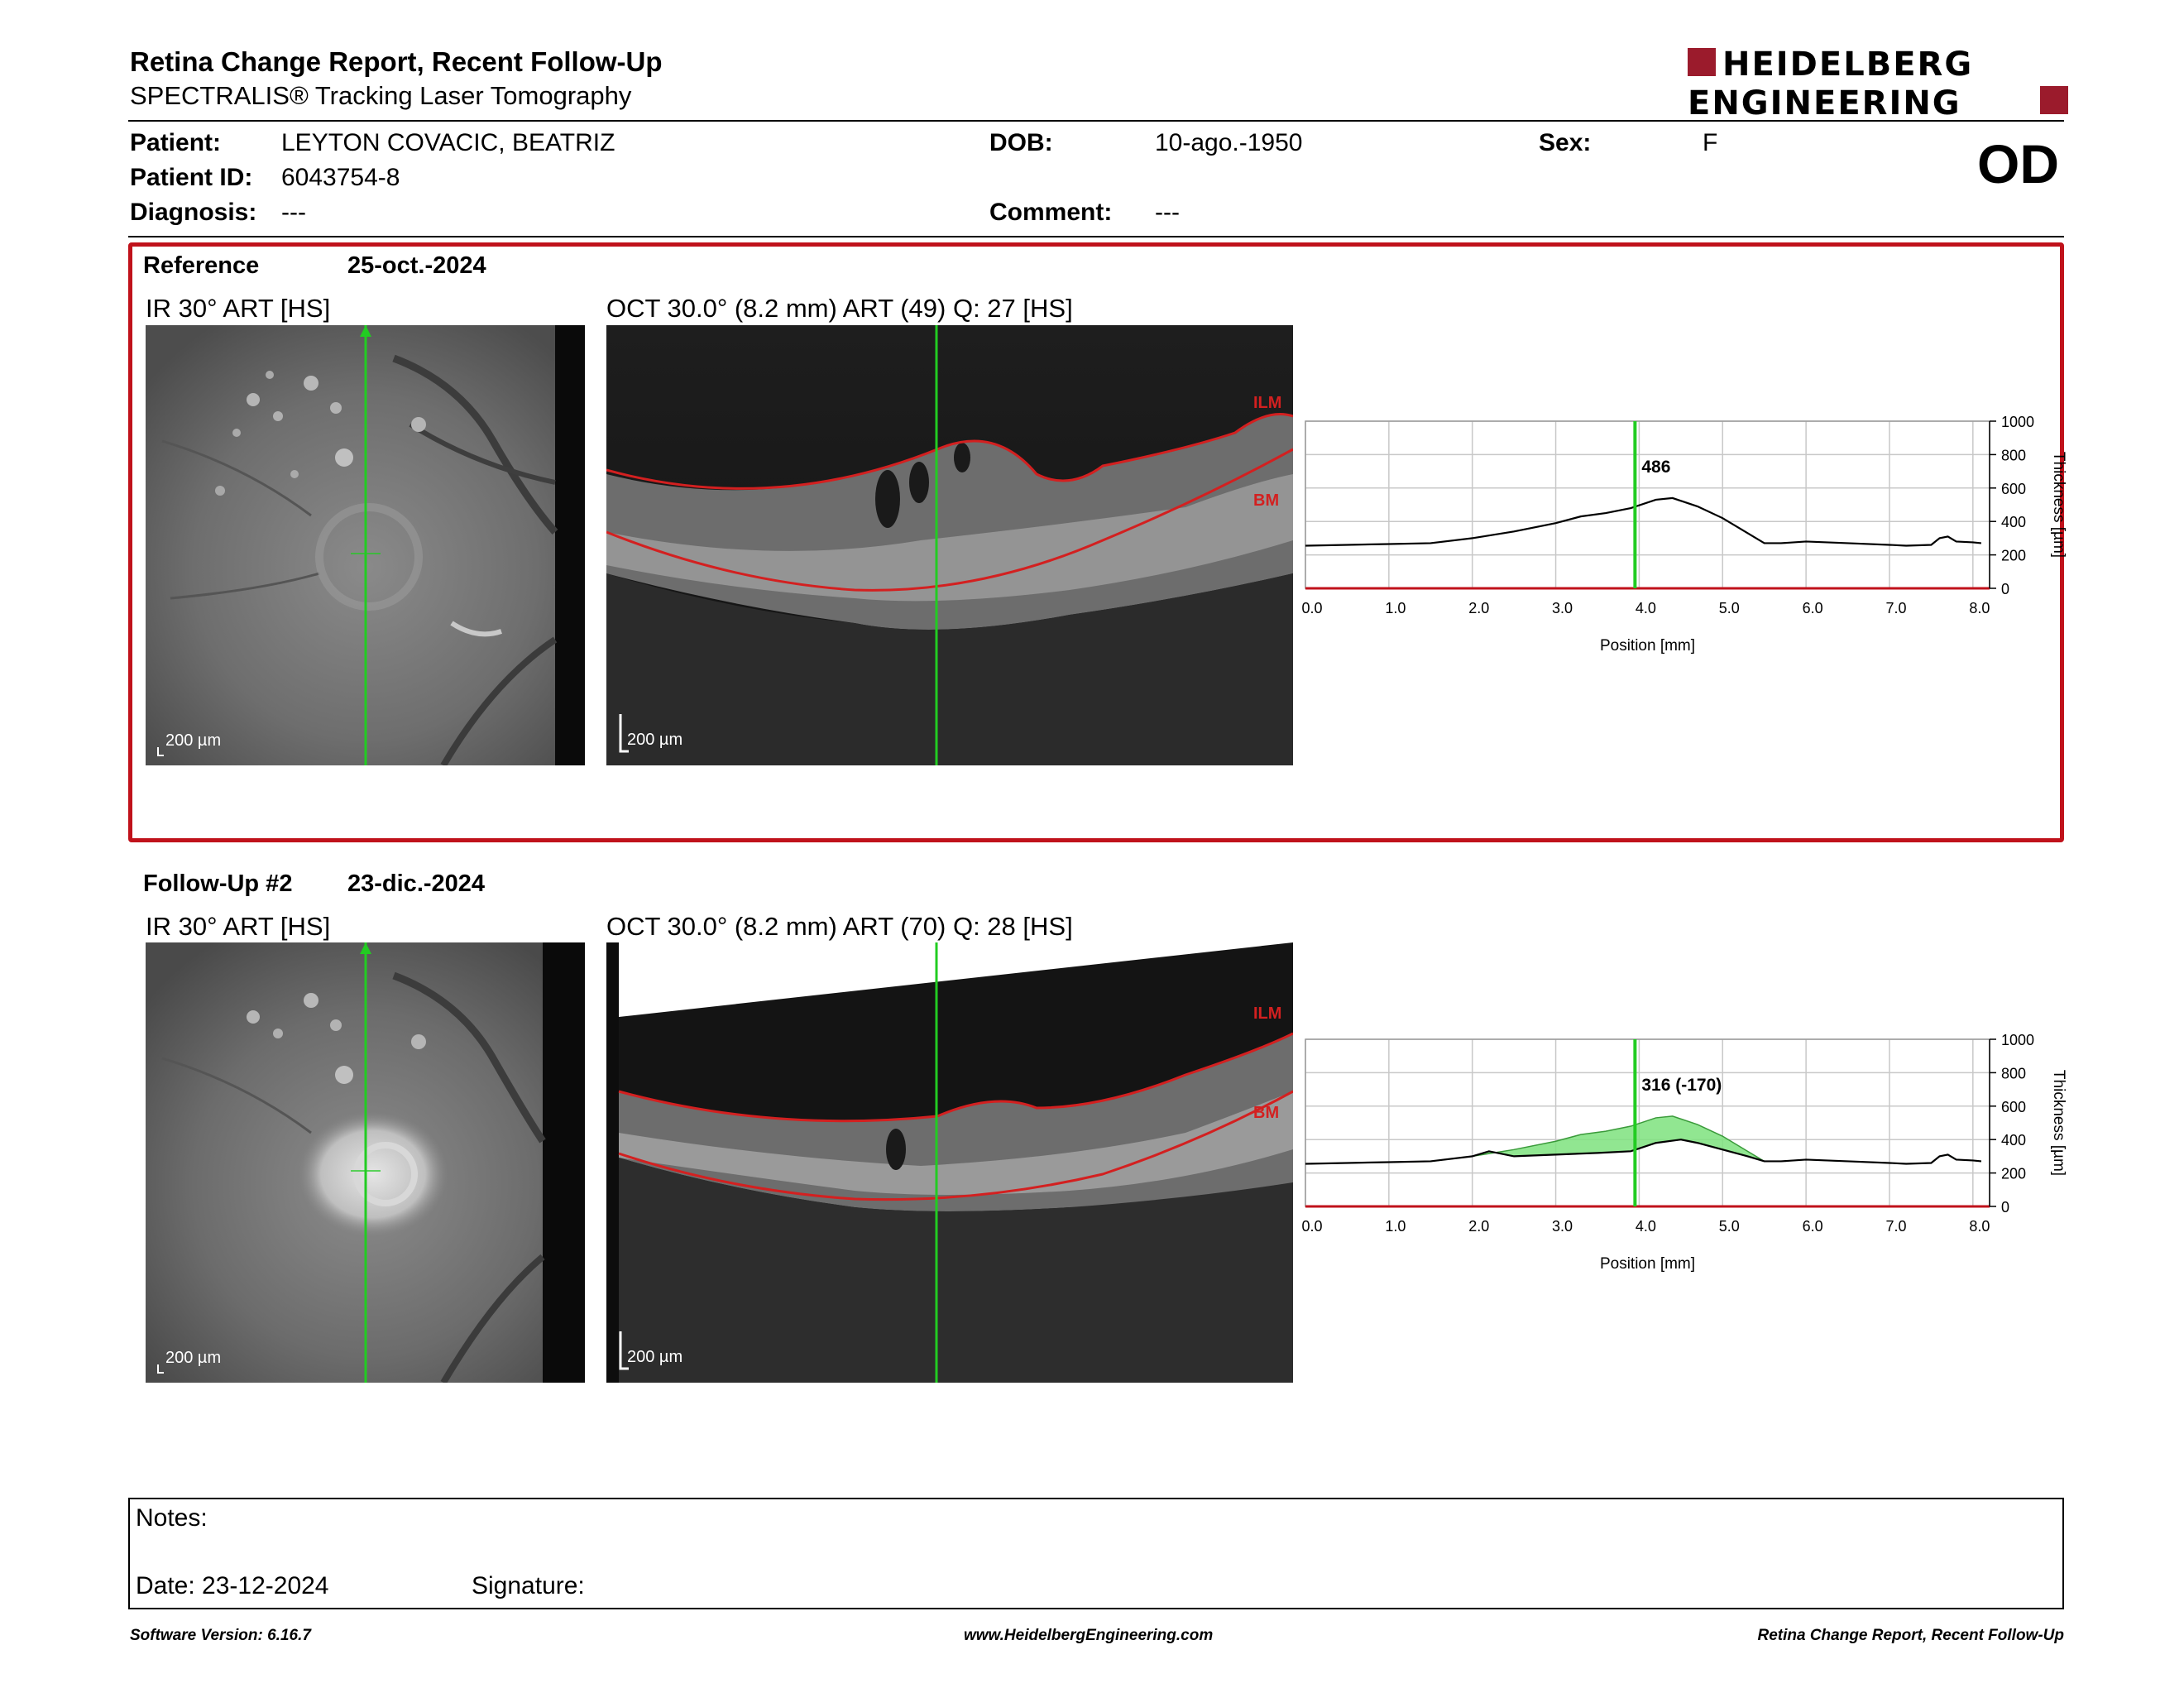 The width and height of the screenshot is (2184, 1688). What do you see at coordinates (232, 1585) in the screenshot?
I see `notes-date: Date: 23-12-2024` at bounding box center [232, 1585].